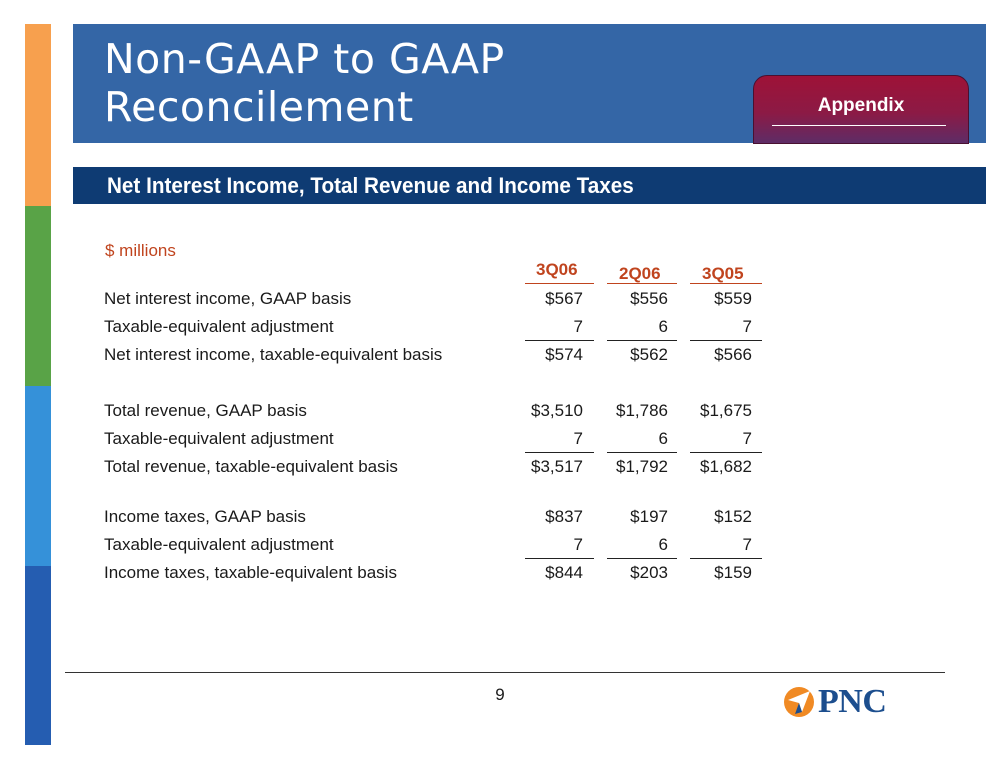 This screenshot has width=1002, height=757. I want to click on row-label: Net interest income, GAAP basis, so click(228, 298).